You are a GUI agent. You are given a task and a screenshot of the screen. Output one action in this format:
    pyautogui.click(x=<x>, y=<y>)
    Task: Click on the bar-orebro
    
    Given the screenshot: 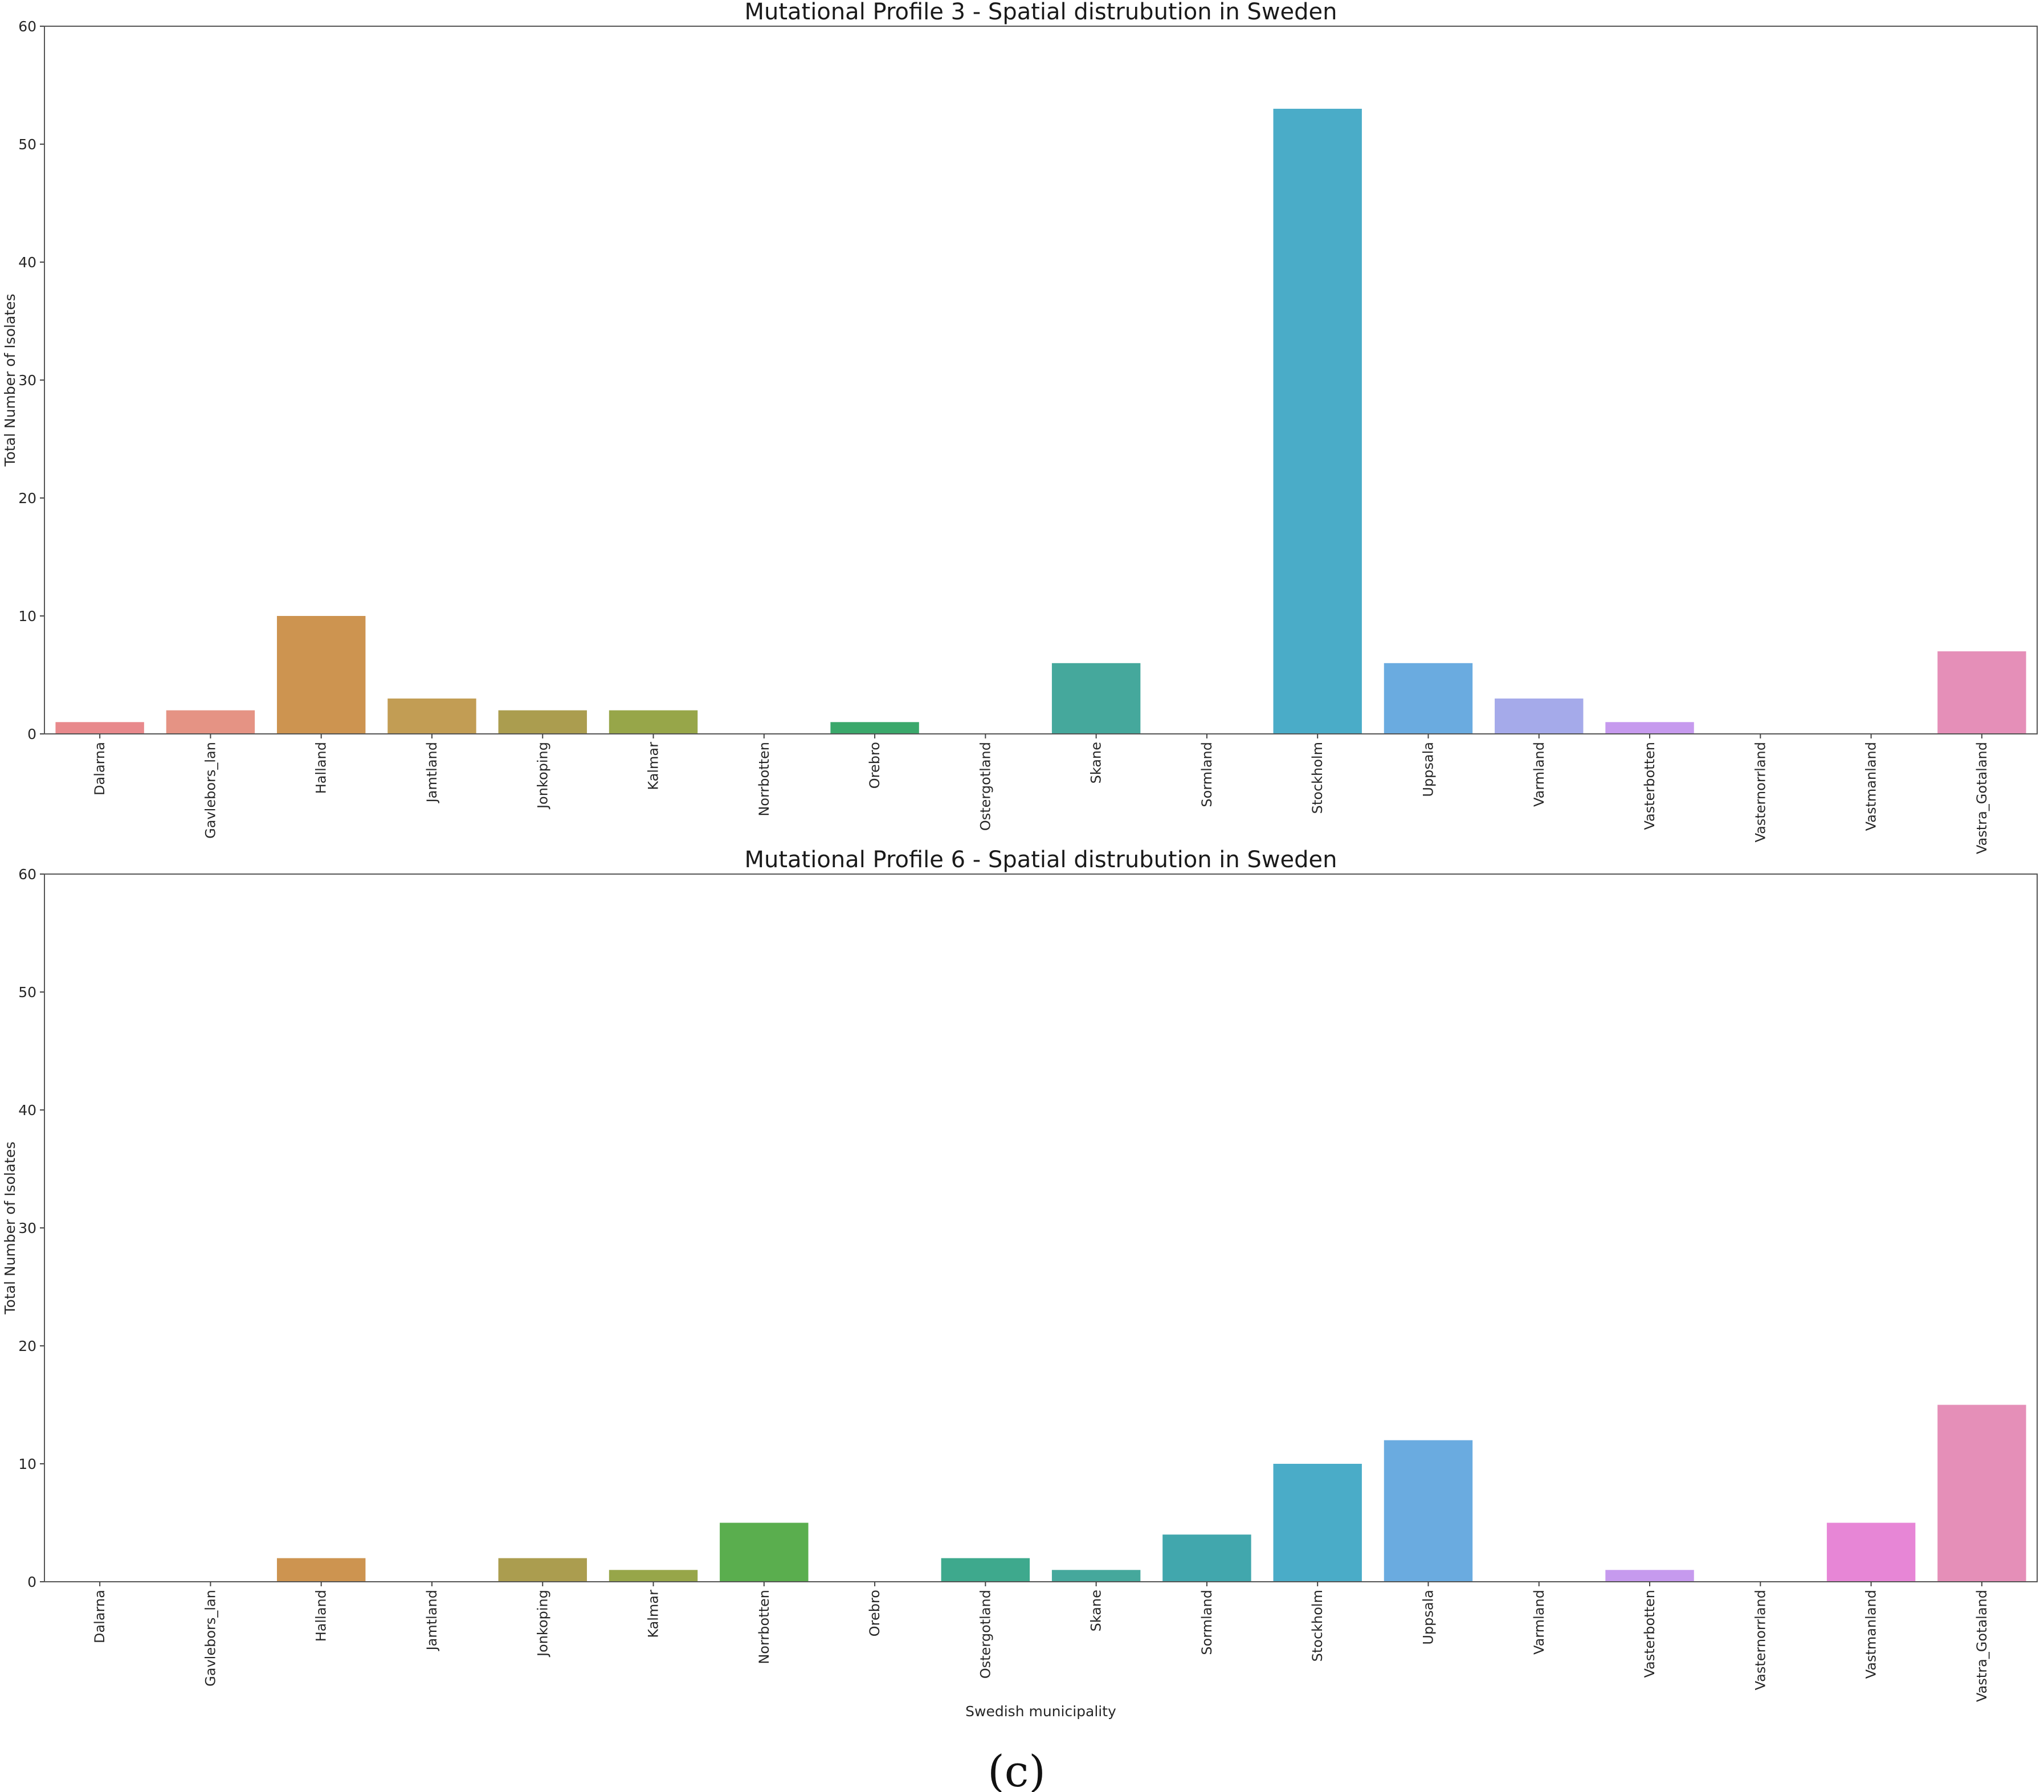 What is the action you would take?
    pyautogui.click(x=874, y=728)
    